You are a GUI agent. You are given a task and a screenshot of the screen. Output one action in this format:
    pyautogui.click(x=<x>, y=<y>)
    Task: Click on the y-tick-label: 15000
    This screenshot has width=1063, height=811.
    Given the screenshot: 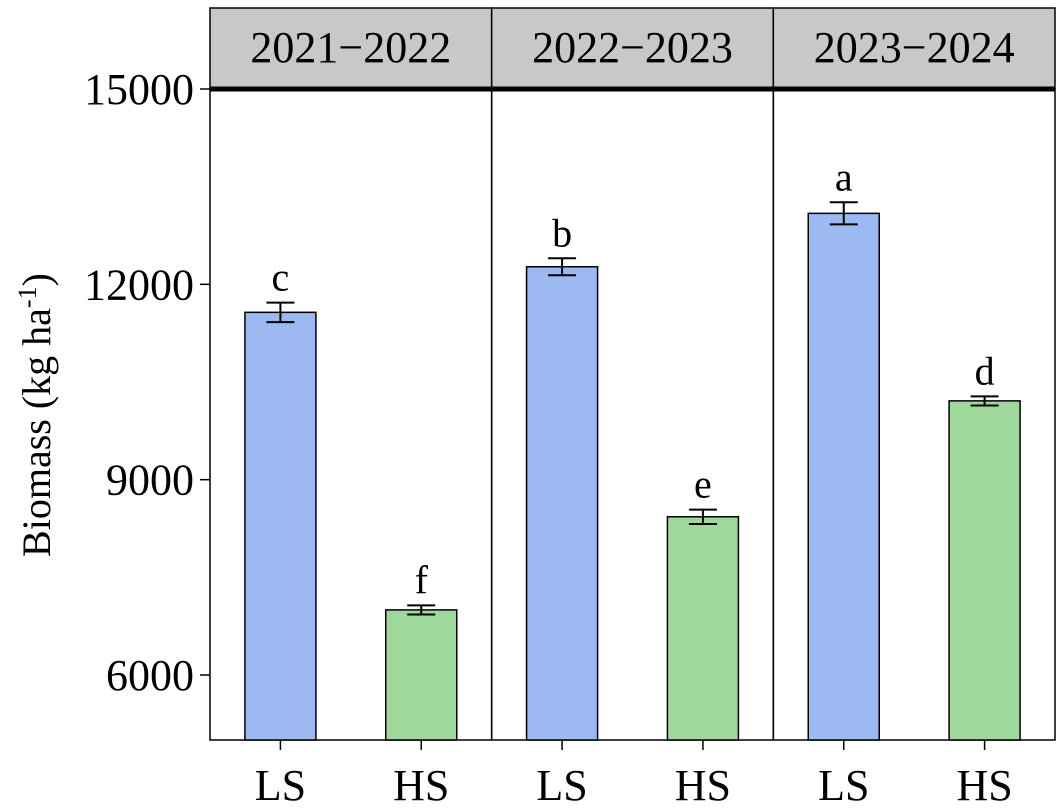 What is the action you would take?
    pyautogui.click(x=139, y=89)
    